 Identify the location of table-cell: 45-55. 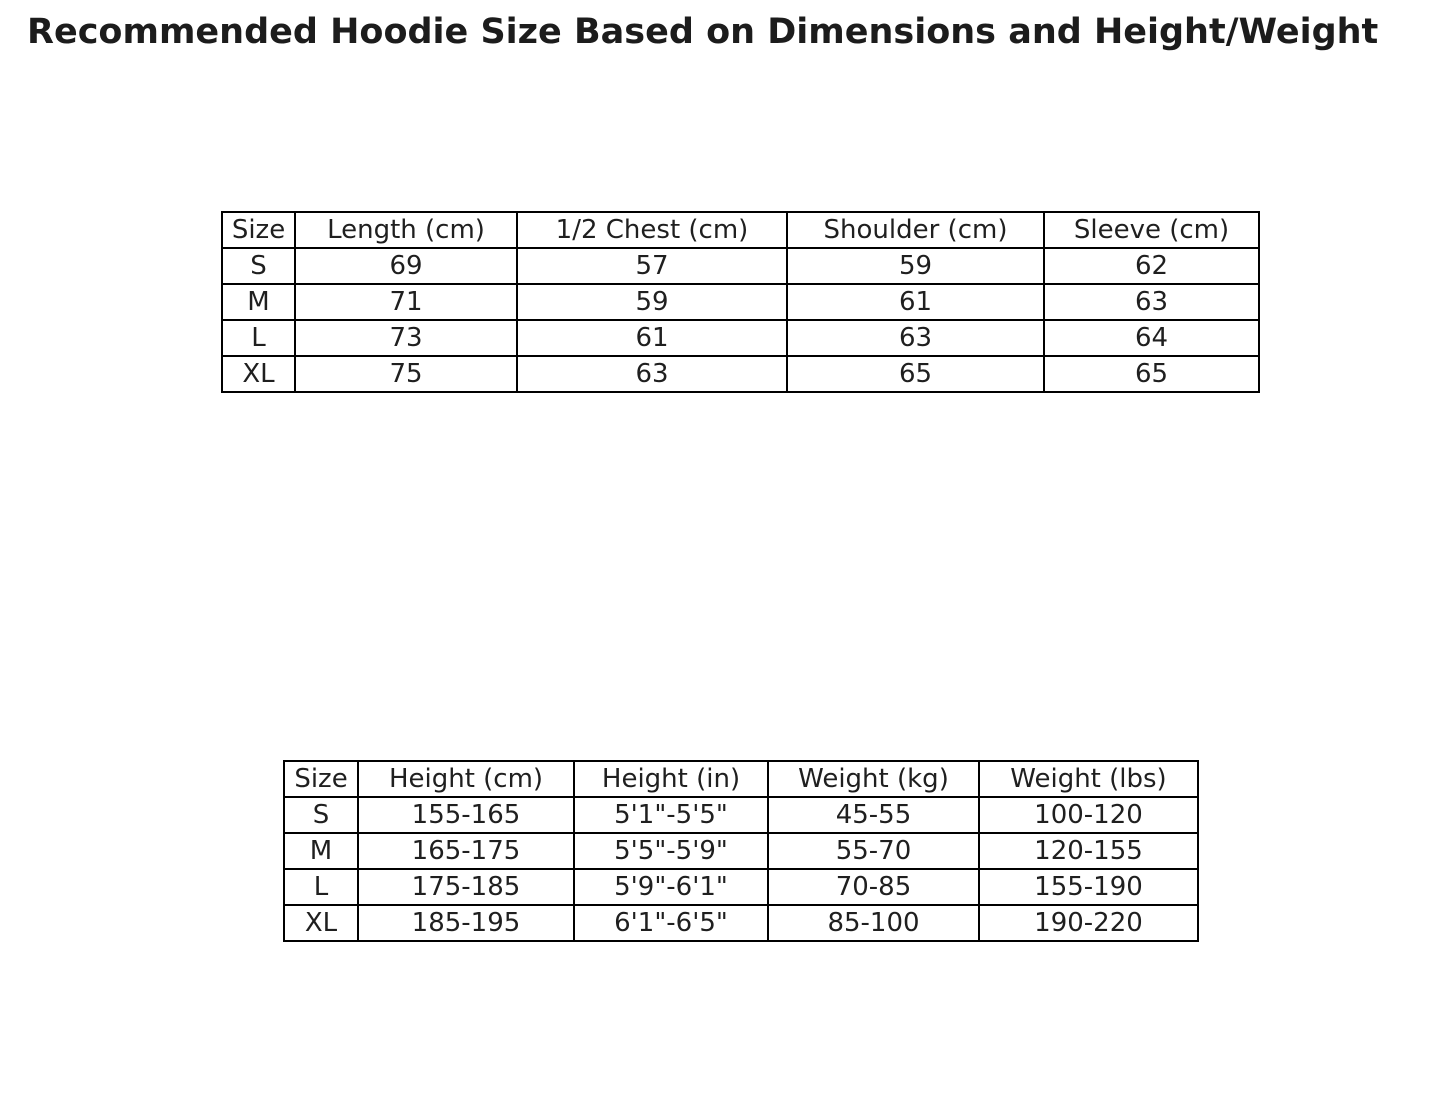
(873, 815).